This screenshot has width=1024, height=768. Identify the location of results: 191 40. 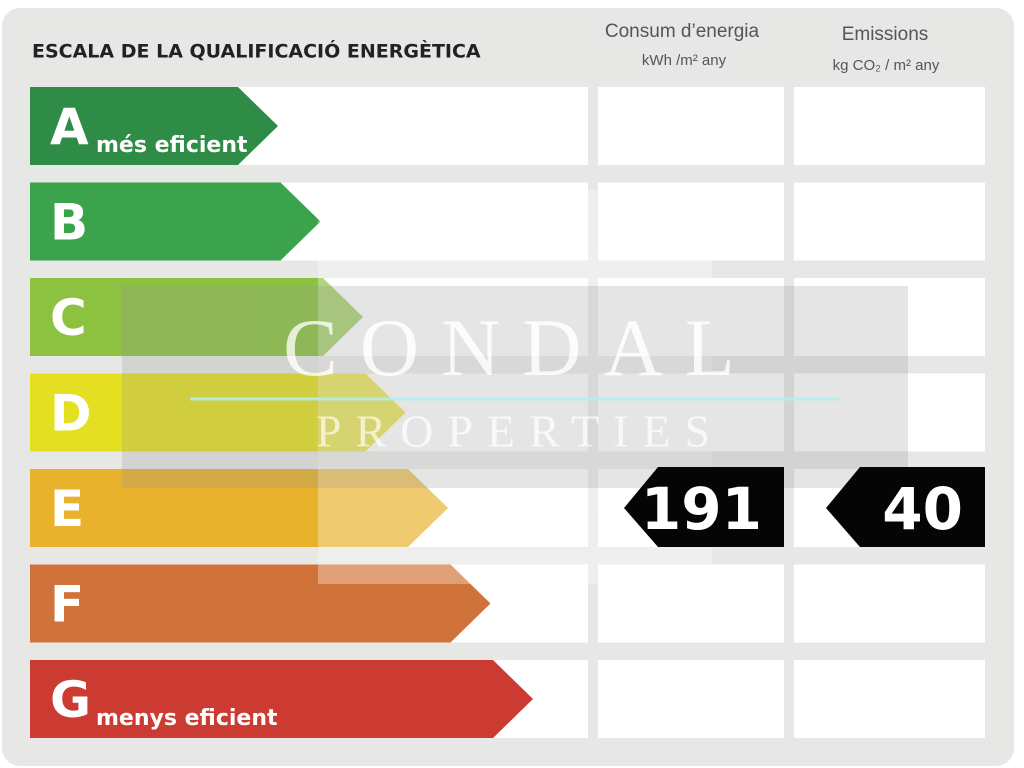
(804, 507).